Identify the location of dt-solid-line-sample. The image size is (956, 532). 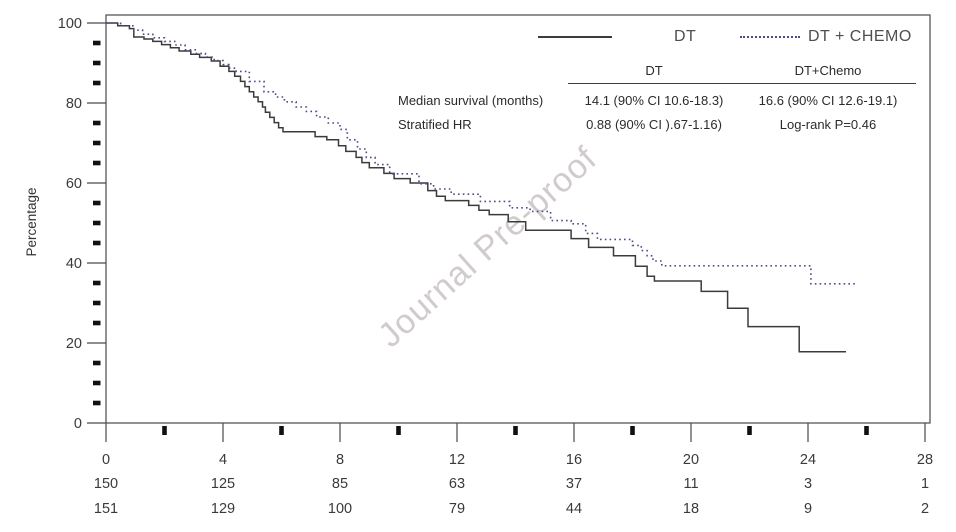
(575, 37).